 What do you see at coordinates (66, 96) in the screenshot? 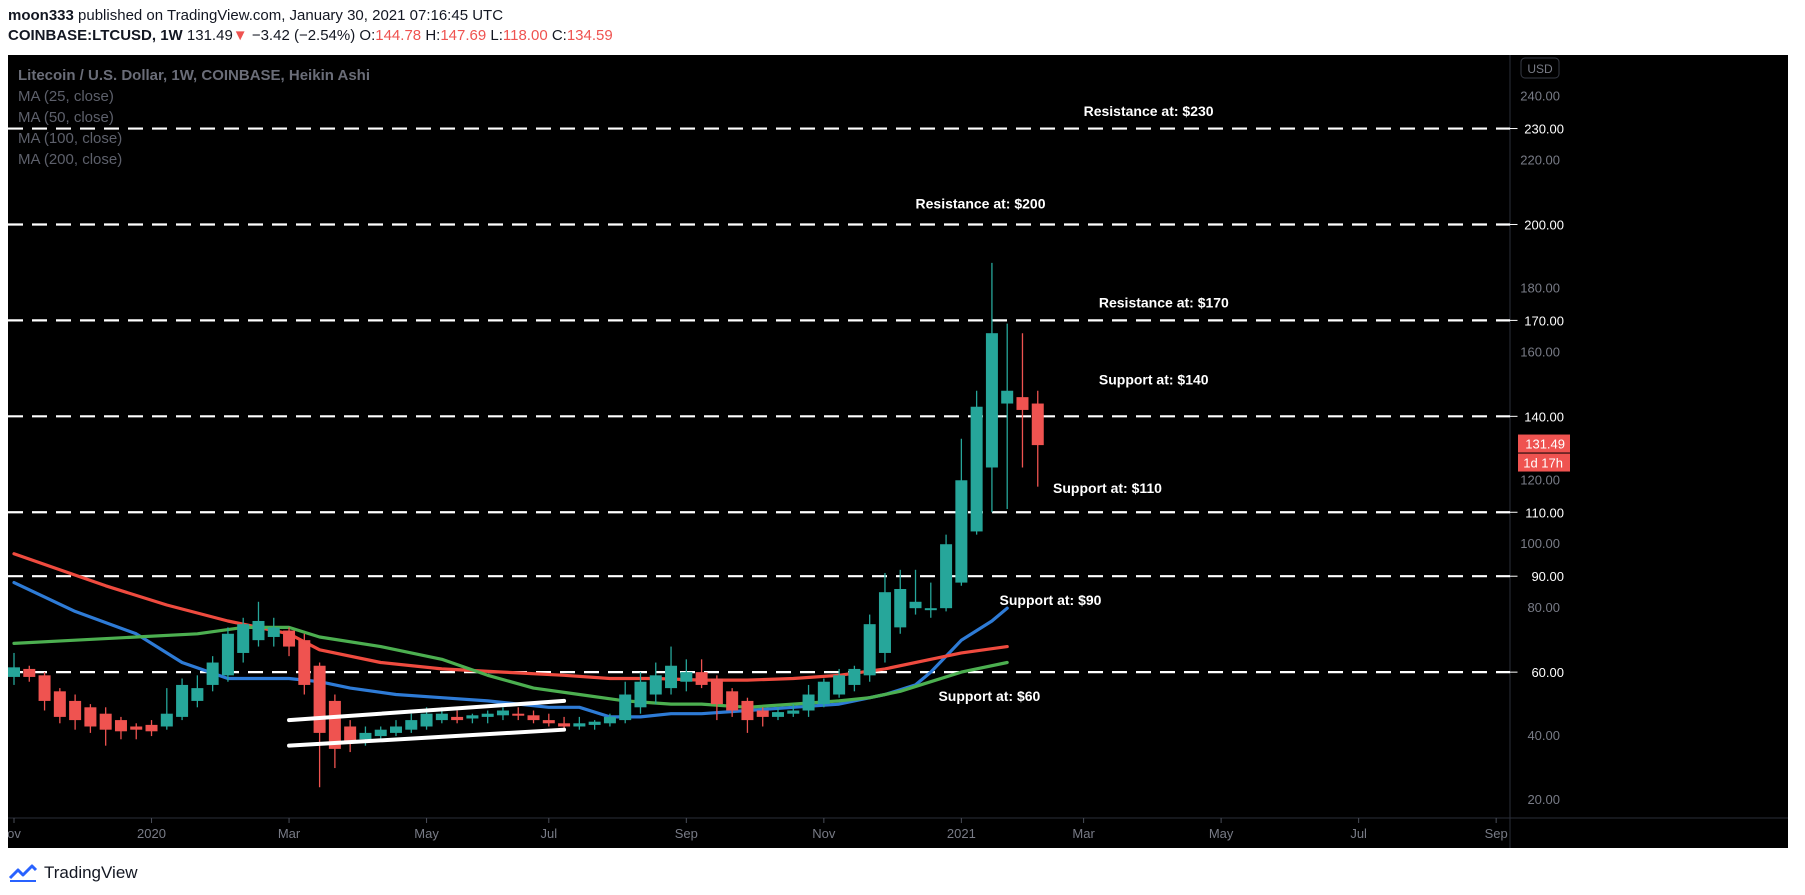
I see `legend-ma-25: MA (25, close)` at bounding box center [66, 96].